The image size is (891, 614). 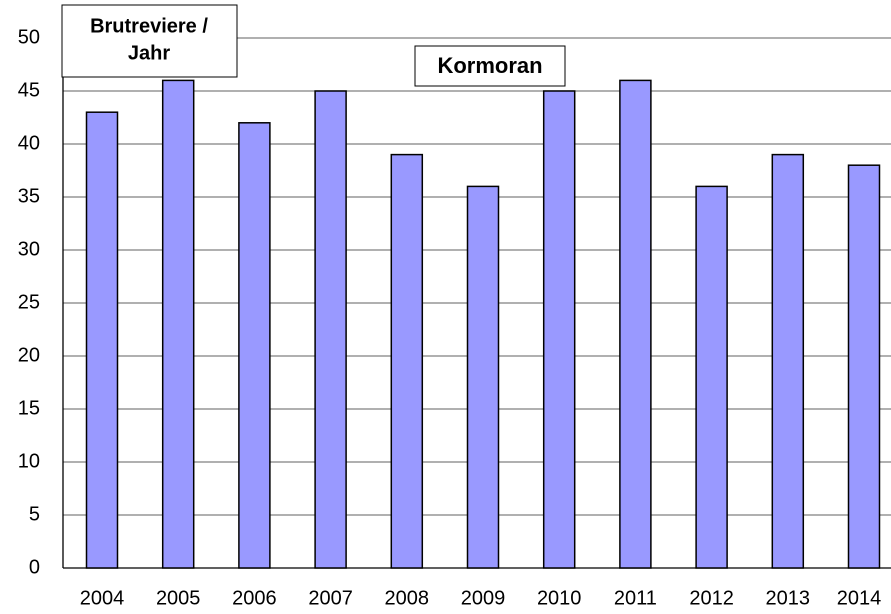 I want to click on y-tick-label: 10, so click(x=29, y=461).